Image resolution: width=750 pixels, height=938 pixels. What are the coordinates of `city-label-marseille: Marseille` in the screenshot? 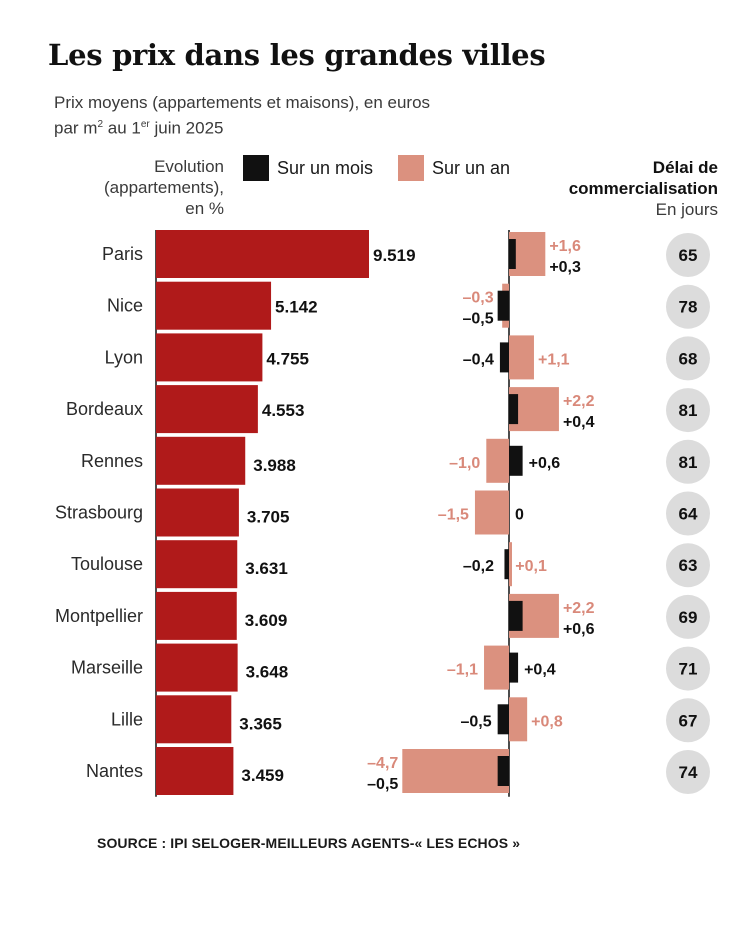 It's located at (107, 668).